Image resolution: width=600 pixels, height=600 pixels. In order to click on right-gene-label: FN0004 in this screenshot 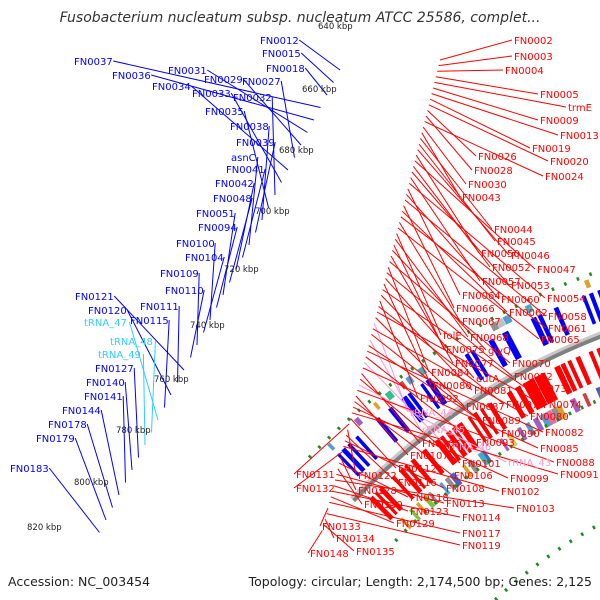, I will do `click(524, 71)`.